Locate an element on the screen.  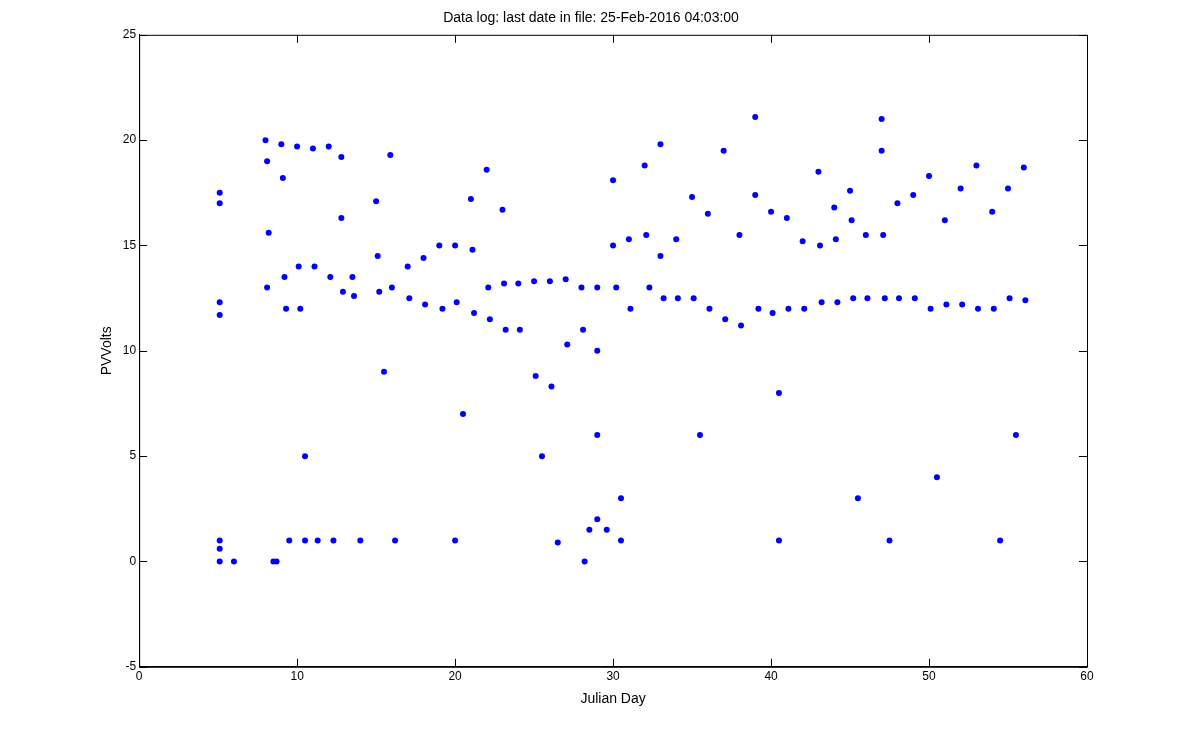
x-tick-label: 40 is located at coordinates (771, 676).